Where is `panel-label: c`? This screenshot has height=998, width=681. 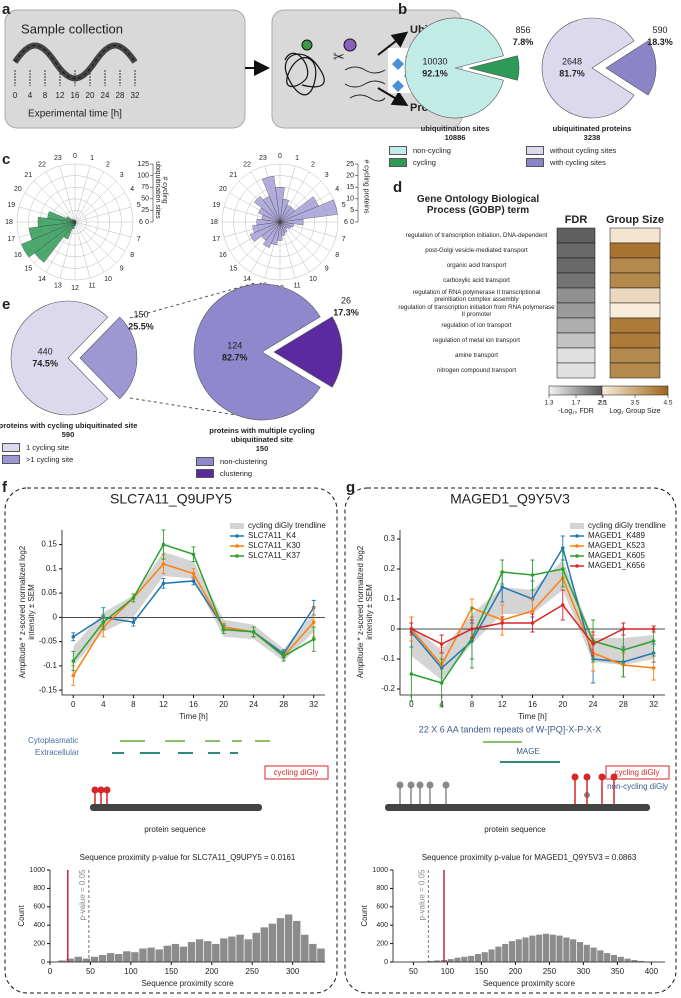 panel-label: c is located at coordinates (6, 159).